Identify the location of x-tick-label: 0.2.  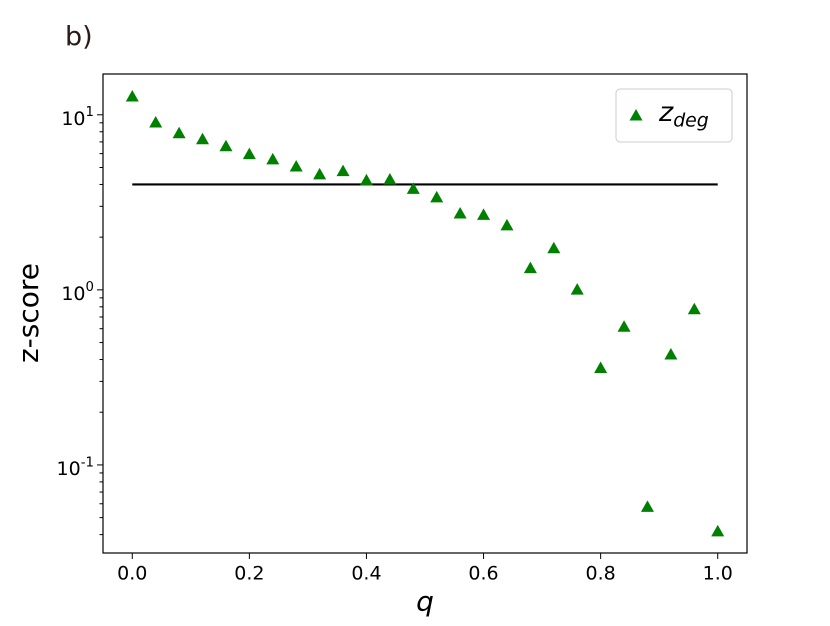
(249, 574).